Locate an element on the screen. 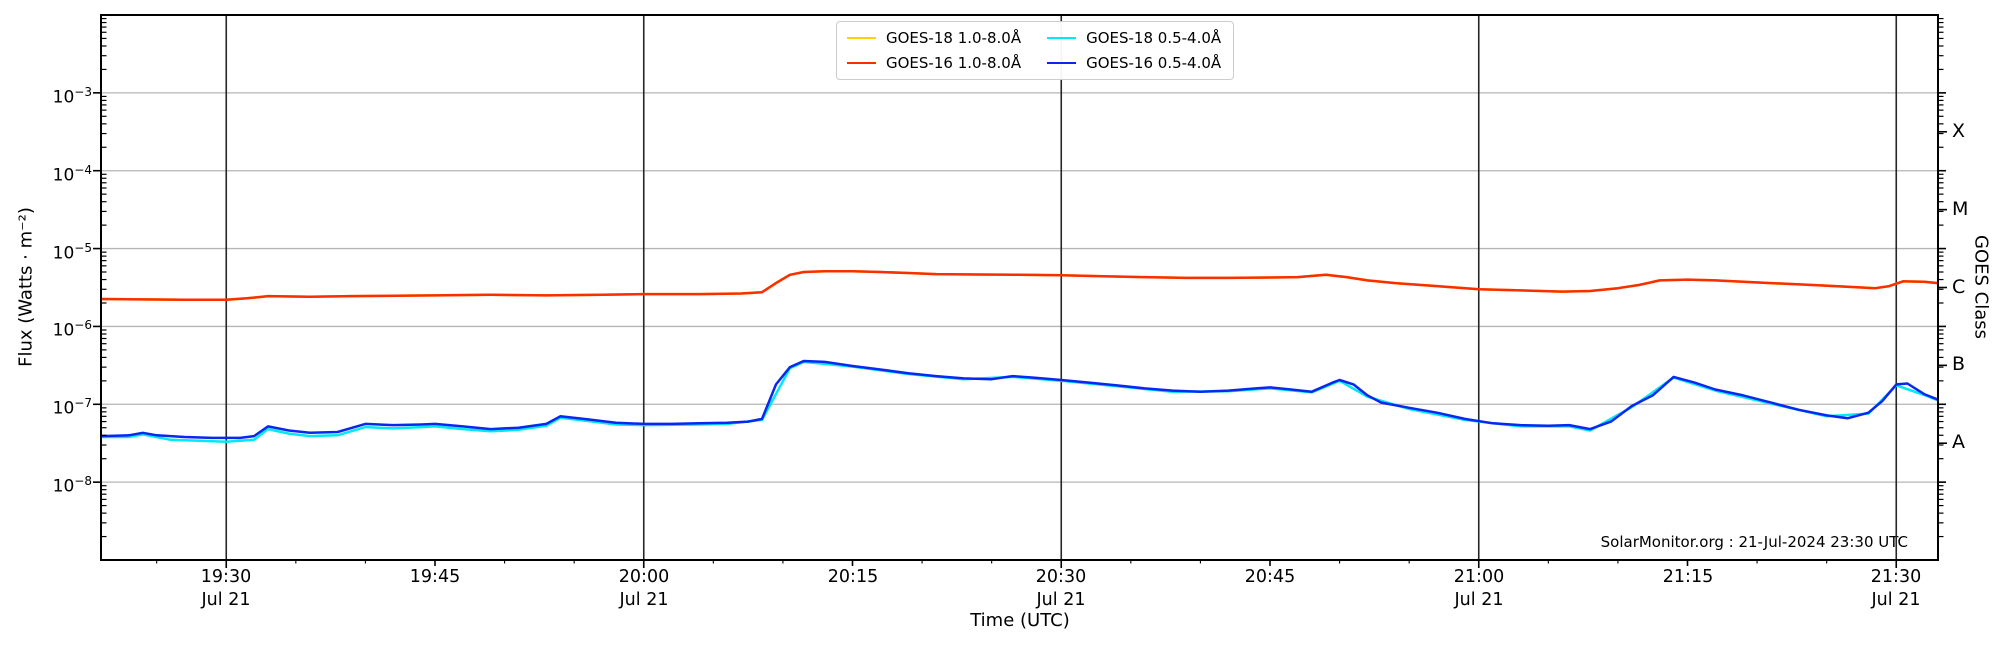 This screenshot has height=650, width=2000. legend-column: GOES-18 0.5-4.0Å GOES-16 0.5-4.0Å is located at coordinates (1134, 50).